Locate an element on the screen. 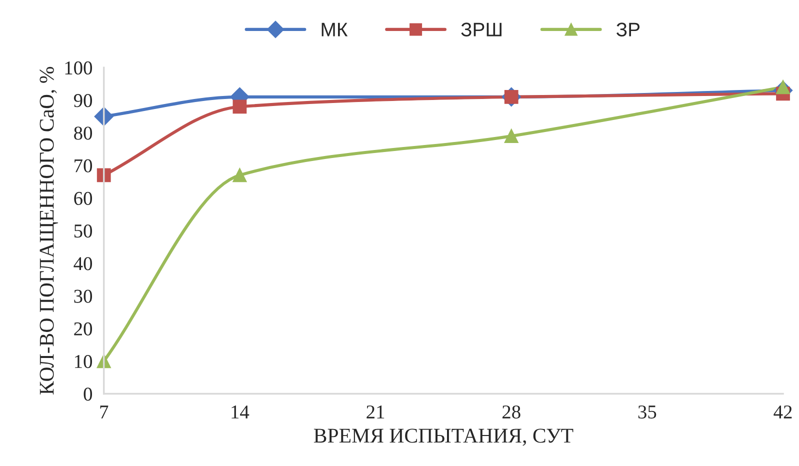  y-tick-label: 80 is located at coordinates (83, 133).